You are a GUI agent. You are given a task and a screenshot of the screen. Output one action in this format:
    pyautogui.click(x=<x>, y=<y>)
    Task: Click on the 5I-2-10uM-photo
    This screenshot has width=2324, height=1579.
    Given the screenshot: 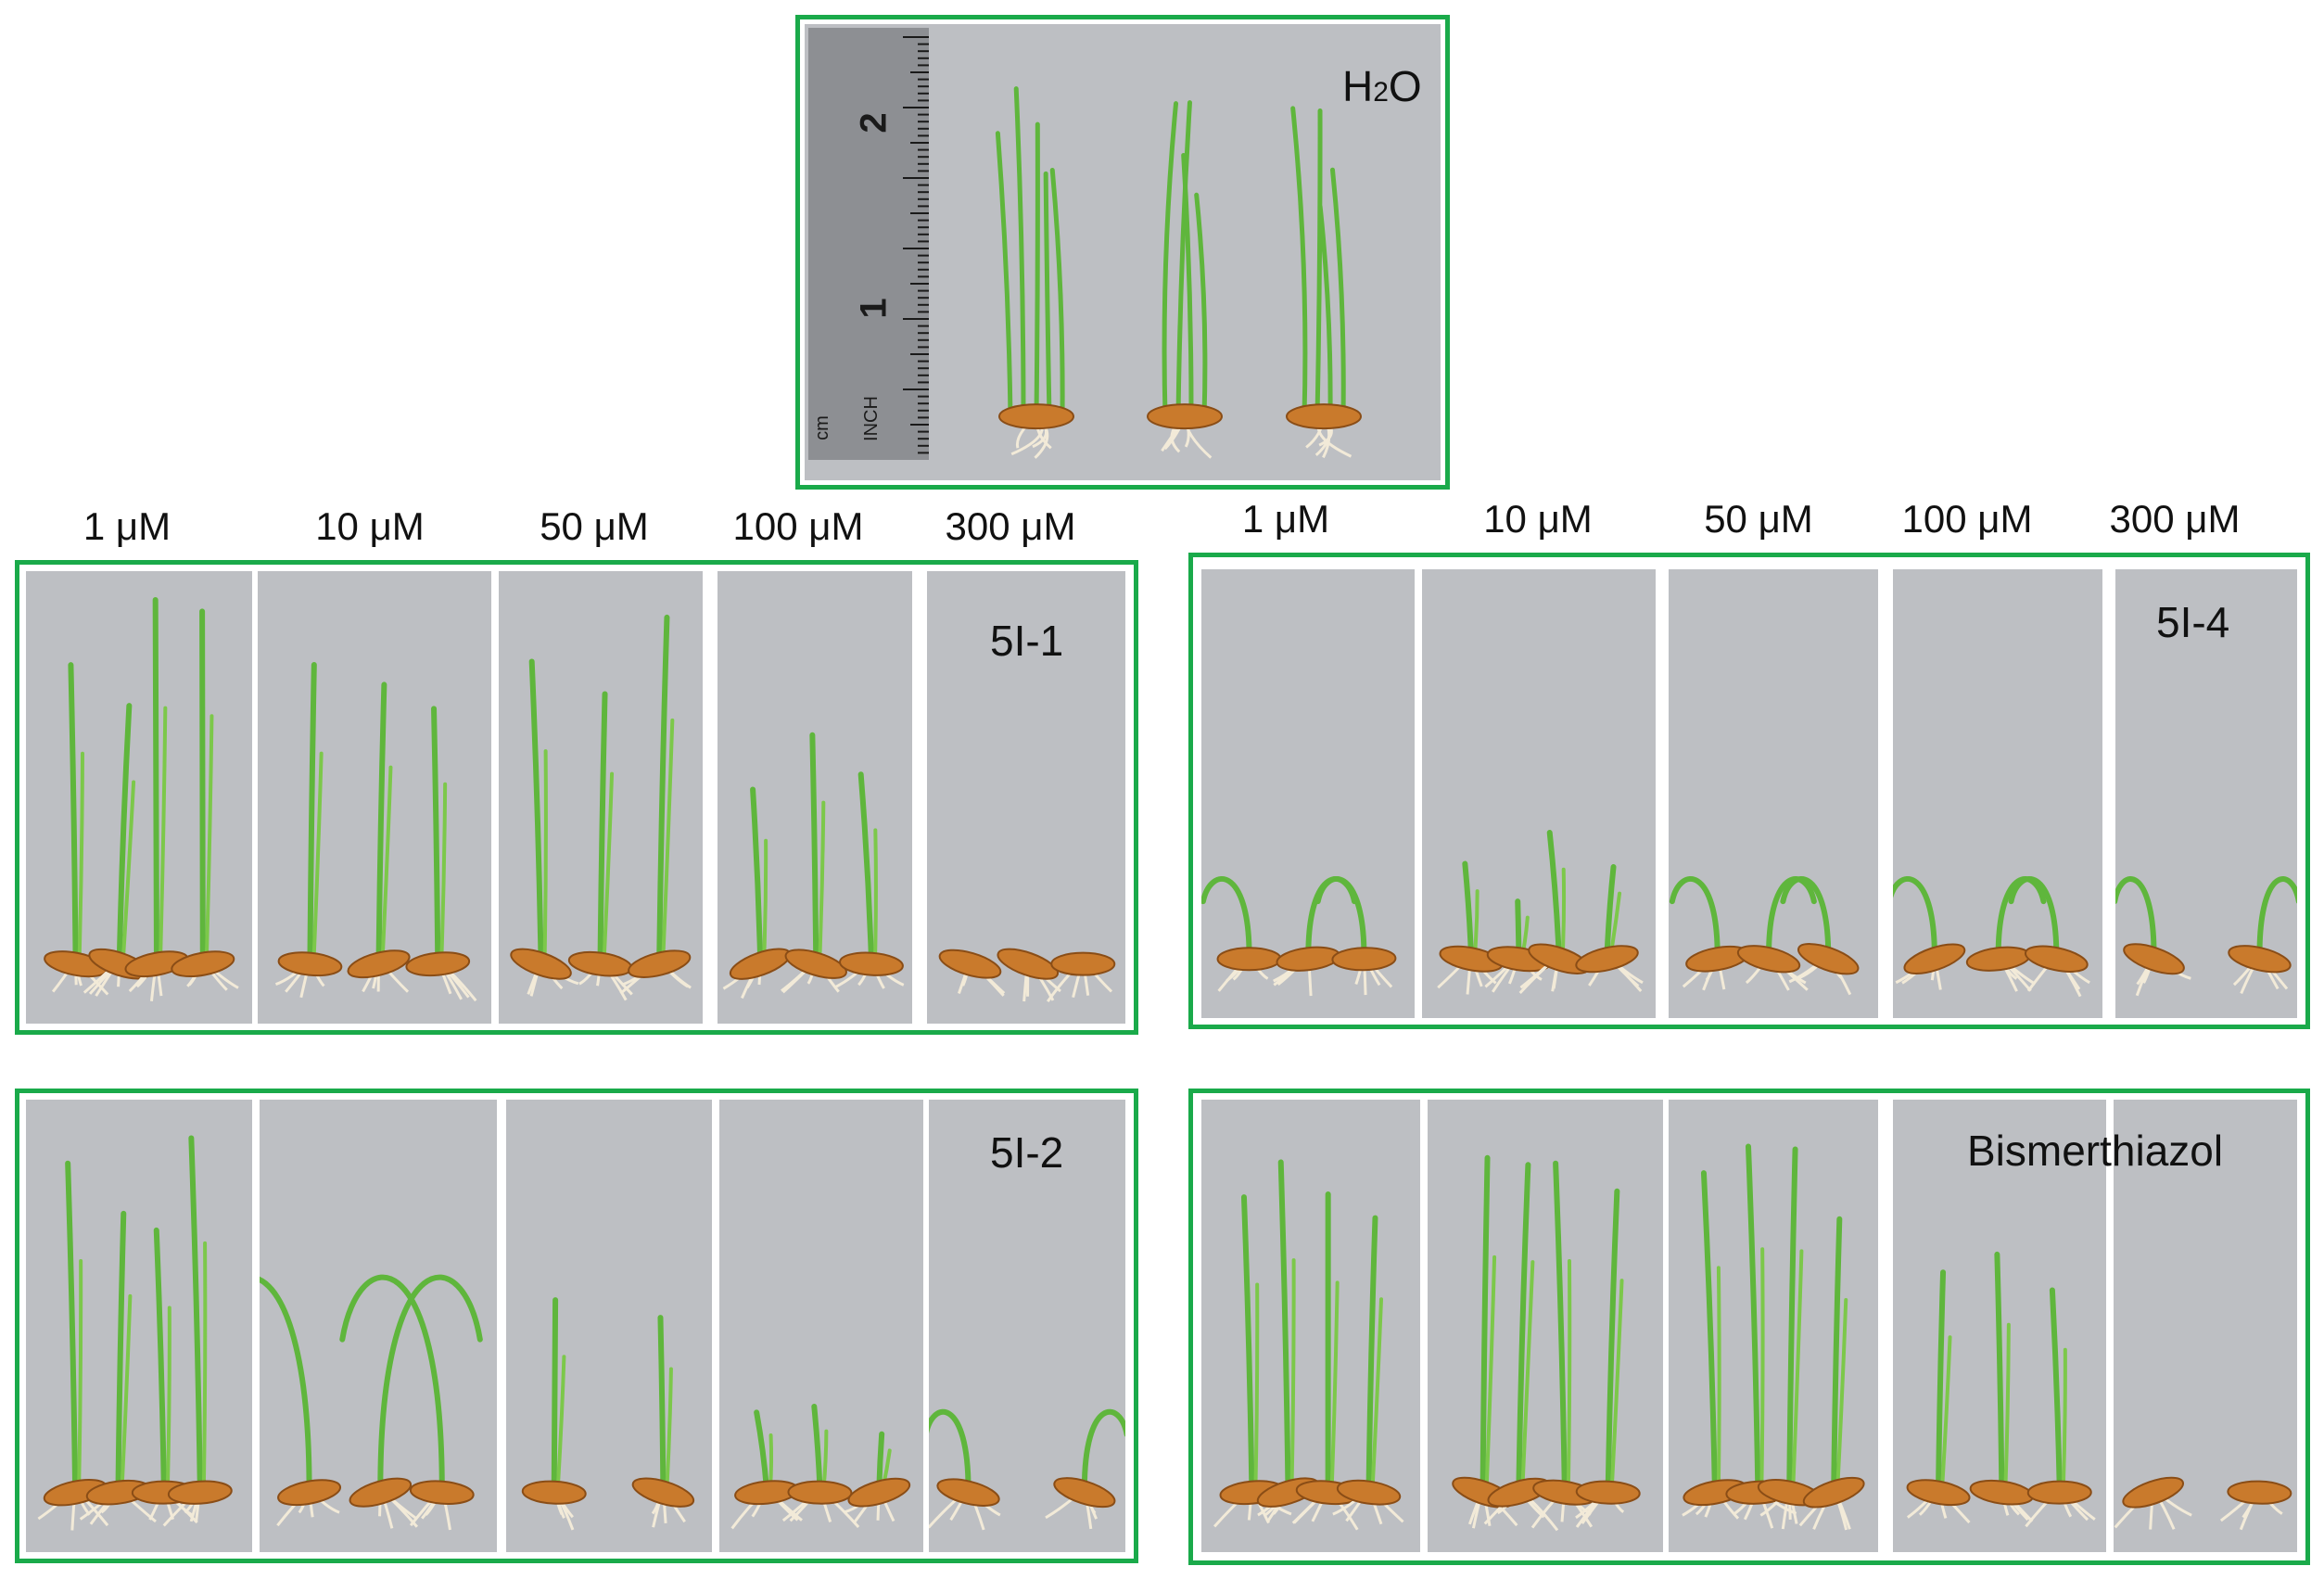 What is the action you would take?
    pyautogui.click(x=378, y=1326)
    